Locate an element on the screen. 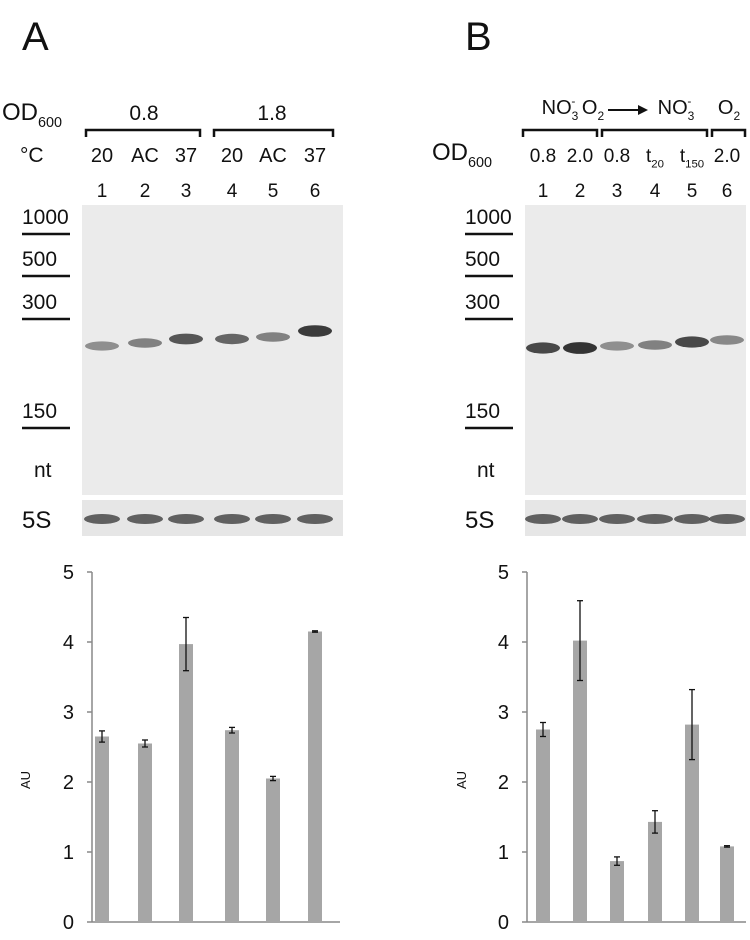 This screenshot has width=750, height=940. size-marker: 1000 is located at coordinates (488, 217).